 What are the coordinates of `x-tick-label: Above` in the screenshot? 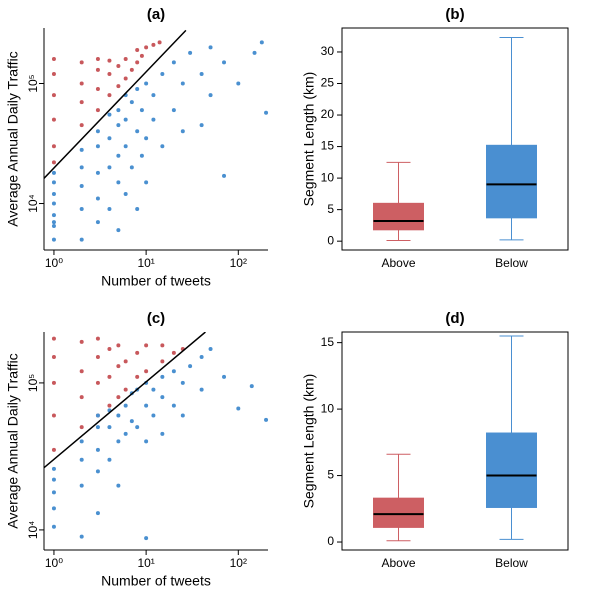 It's located at (398, 263).